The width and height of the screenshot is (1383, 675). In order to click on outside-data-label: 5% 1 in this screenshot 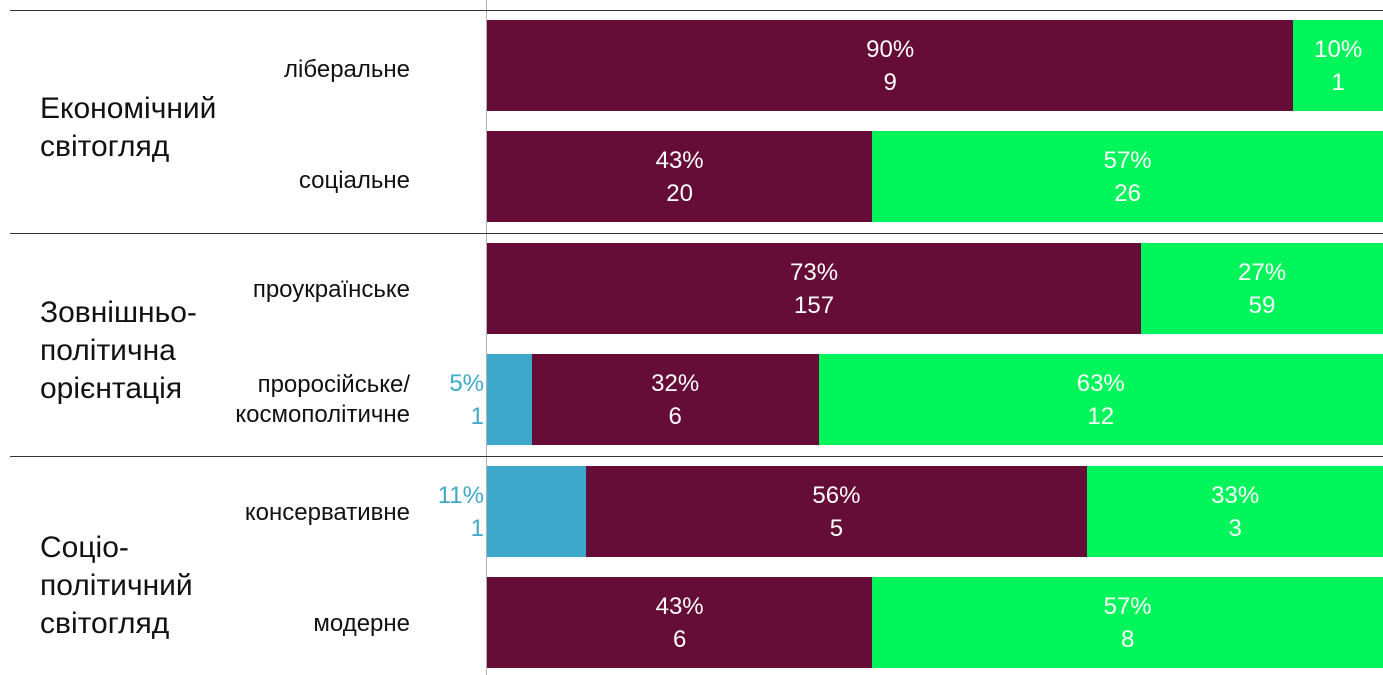, I will do `click(442, 399)`.